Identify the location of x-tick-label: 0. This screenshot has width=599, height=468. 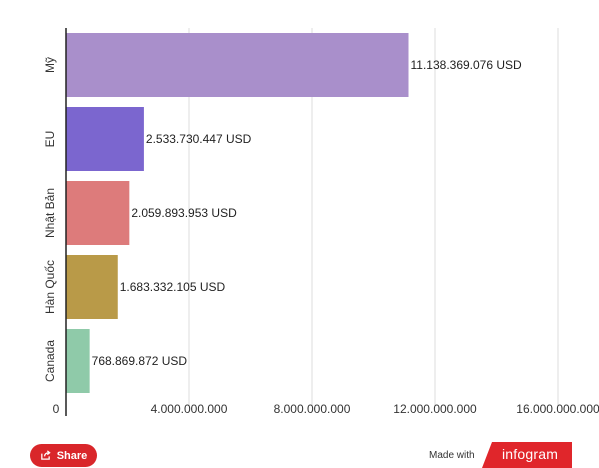
(56, 409).